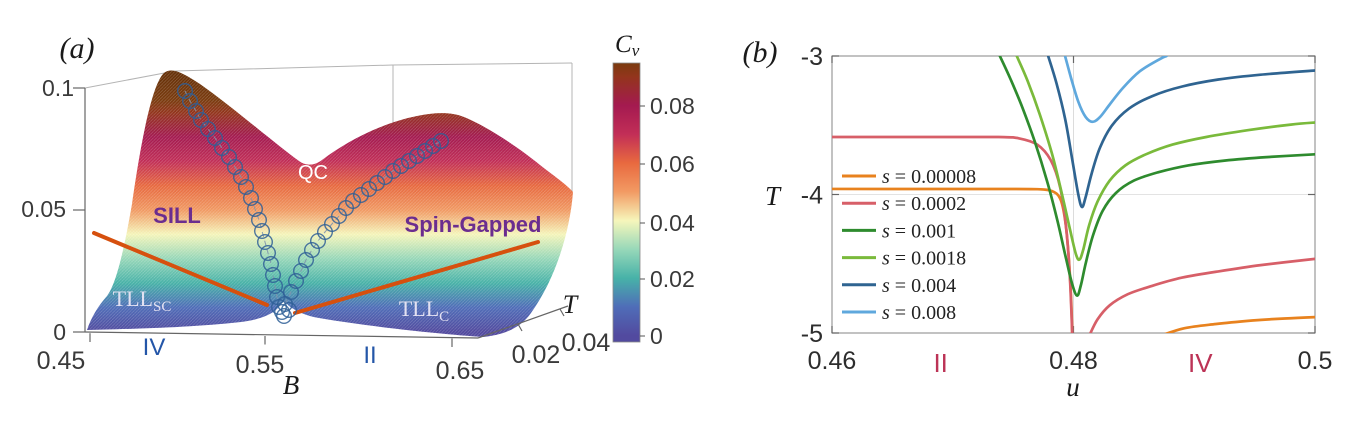 This screenshot has width=1345, height=427. I want to click on label-qc: QC, so click(313, 173).